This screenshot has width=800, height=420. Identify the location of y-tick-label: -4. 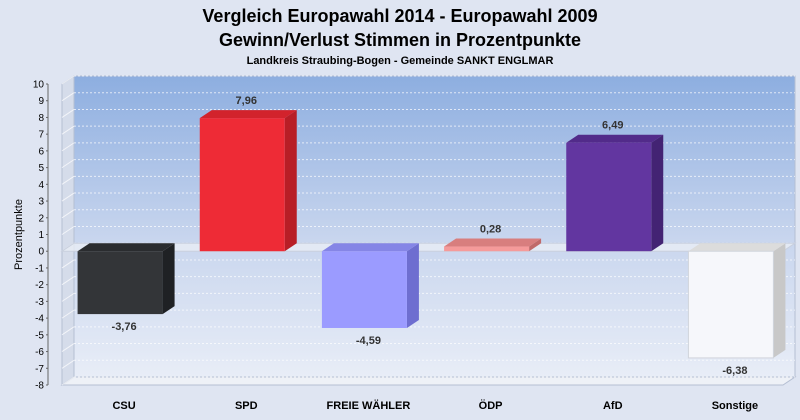
(39, 319).